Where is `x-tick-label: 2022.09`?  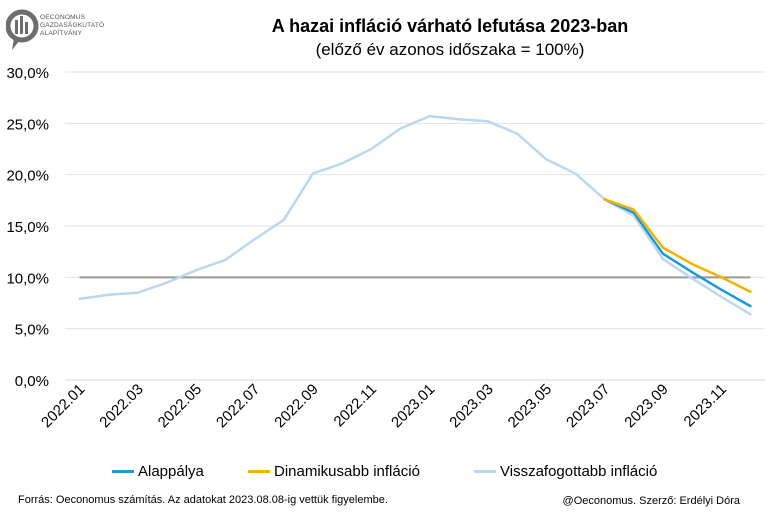
x-tick-label: 2022.09 is located at coordinates (296, 406).